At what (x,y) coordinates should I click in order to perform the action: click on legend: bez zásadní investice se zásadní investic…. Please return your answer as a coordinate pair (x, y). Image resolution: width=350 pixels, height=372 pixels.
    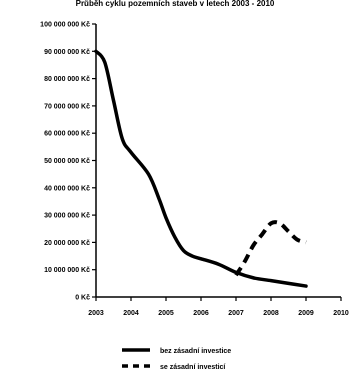
    Looking at the image, I should click on (176, 359).